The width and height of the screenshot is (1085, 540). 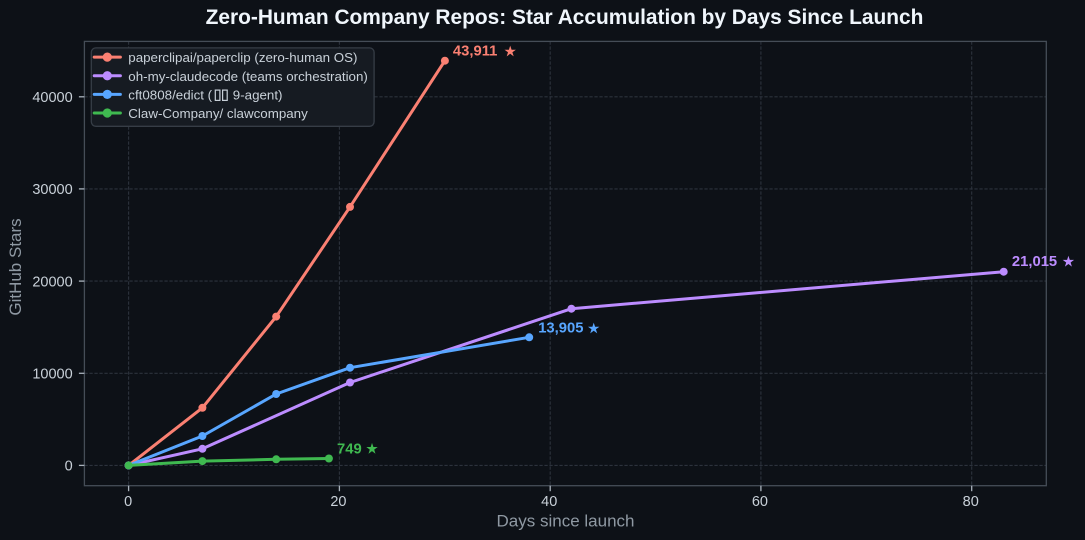 What do you see at coordinates (52, 375) in the screenshot?
I see `svg-text: 10000` at bounding box center [52, 375].